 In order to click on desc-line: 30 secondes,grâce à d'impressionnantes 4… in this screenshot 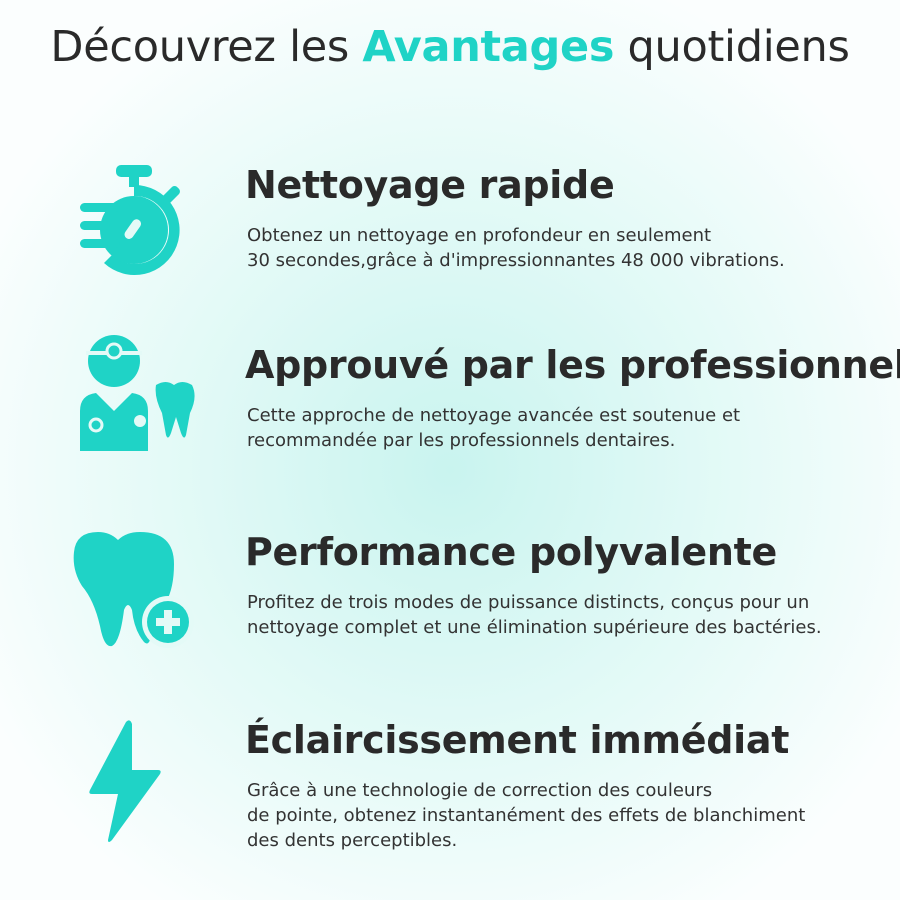, I will do `click(516, 260)`.